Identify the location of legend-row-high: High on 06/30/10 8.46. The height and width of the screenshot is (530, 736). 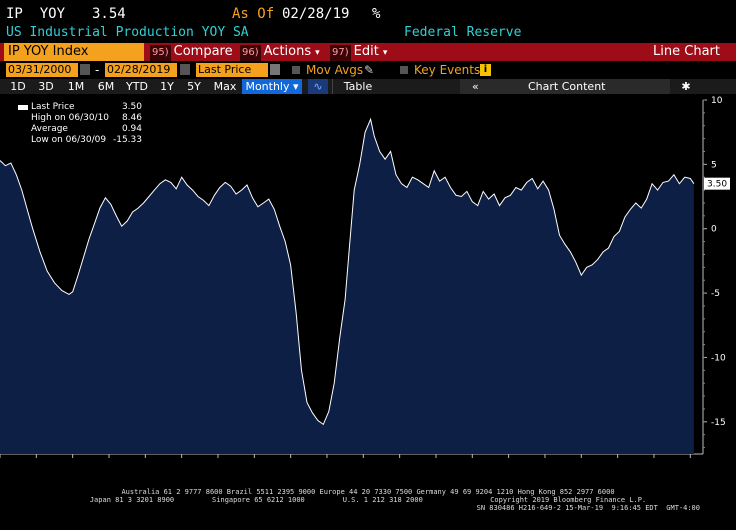
(80, 118).